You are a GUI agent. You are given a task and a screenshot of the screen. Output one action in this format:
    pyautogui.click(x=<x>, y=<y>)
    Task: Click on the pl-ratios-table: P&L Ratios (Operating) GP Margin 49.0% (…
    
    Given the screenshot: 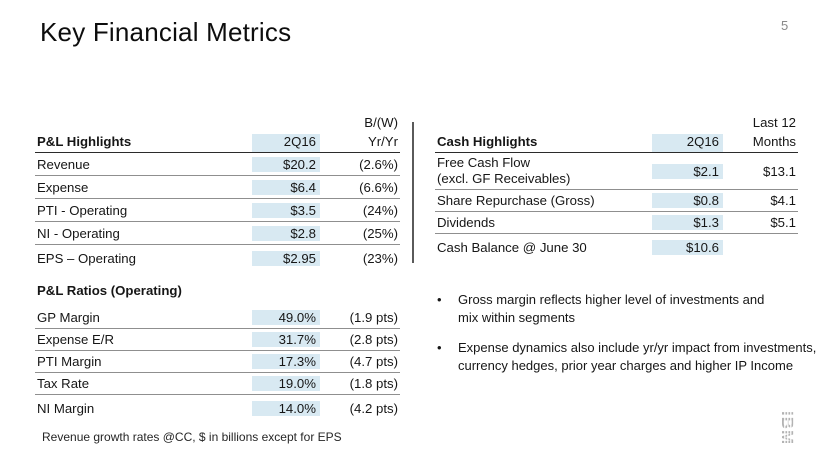 What is the action you would take?
    pyautogui.click(x=217, y=352)
    